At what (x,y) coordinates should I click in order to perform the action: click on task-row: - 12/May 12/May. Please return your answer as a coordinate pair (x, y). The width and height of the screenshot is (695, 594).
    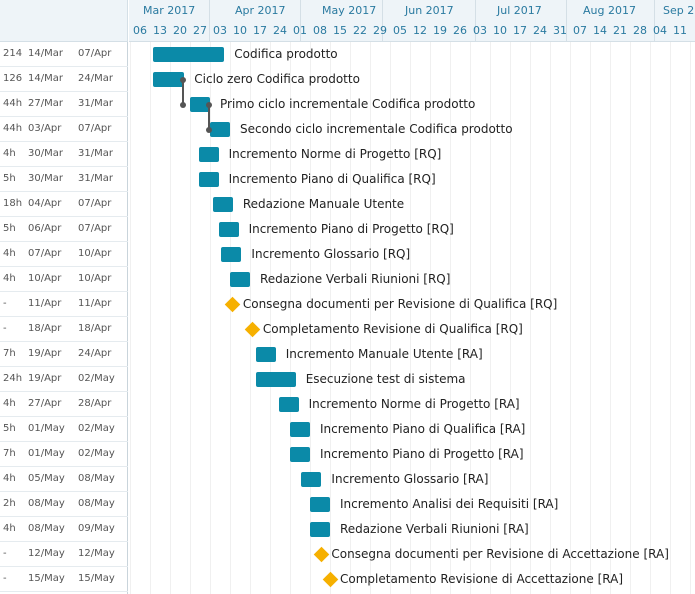
    Looking at the image, I should click on (64, 554).